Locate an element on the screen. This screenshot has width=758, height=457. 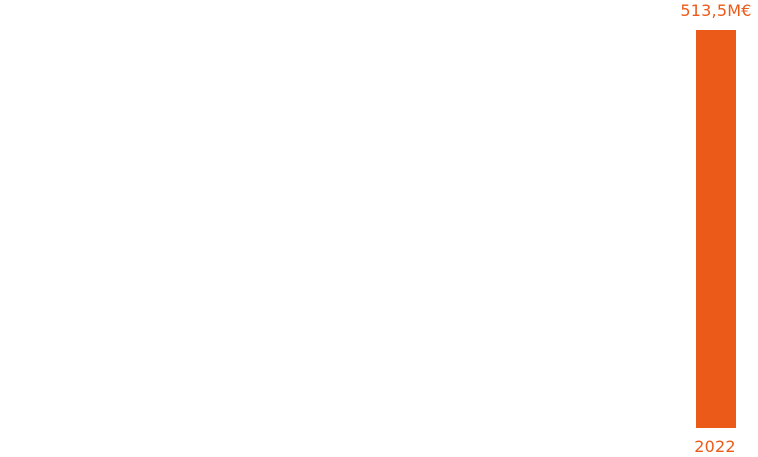
category-label-group: 2022 is located at coordinates (715, 446).